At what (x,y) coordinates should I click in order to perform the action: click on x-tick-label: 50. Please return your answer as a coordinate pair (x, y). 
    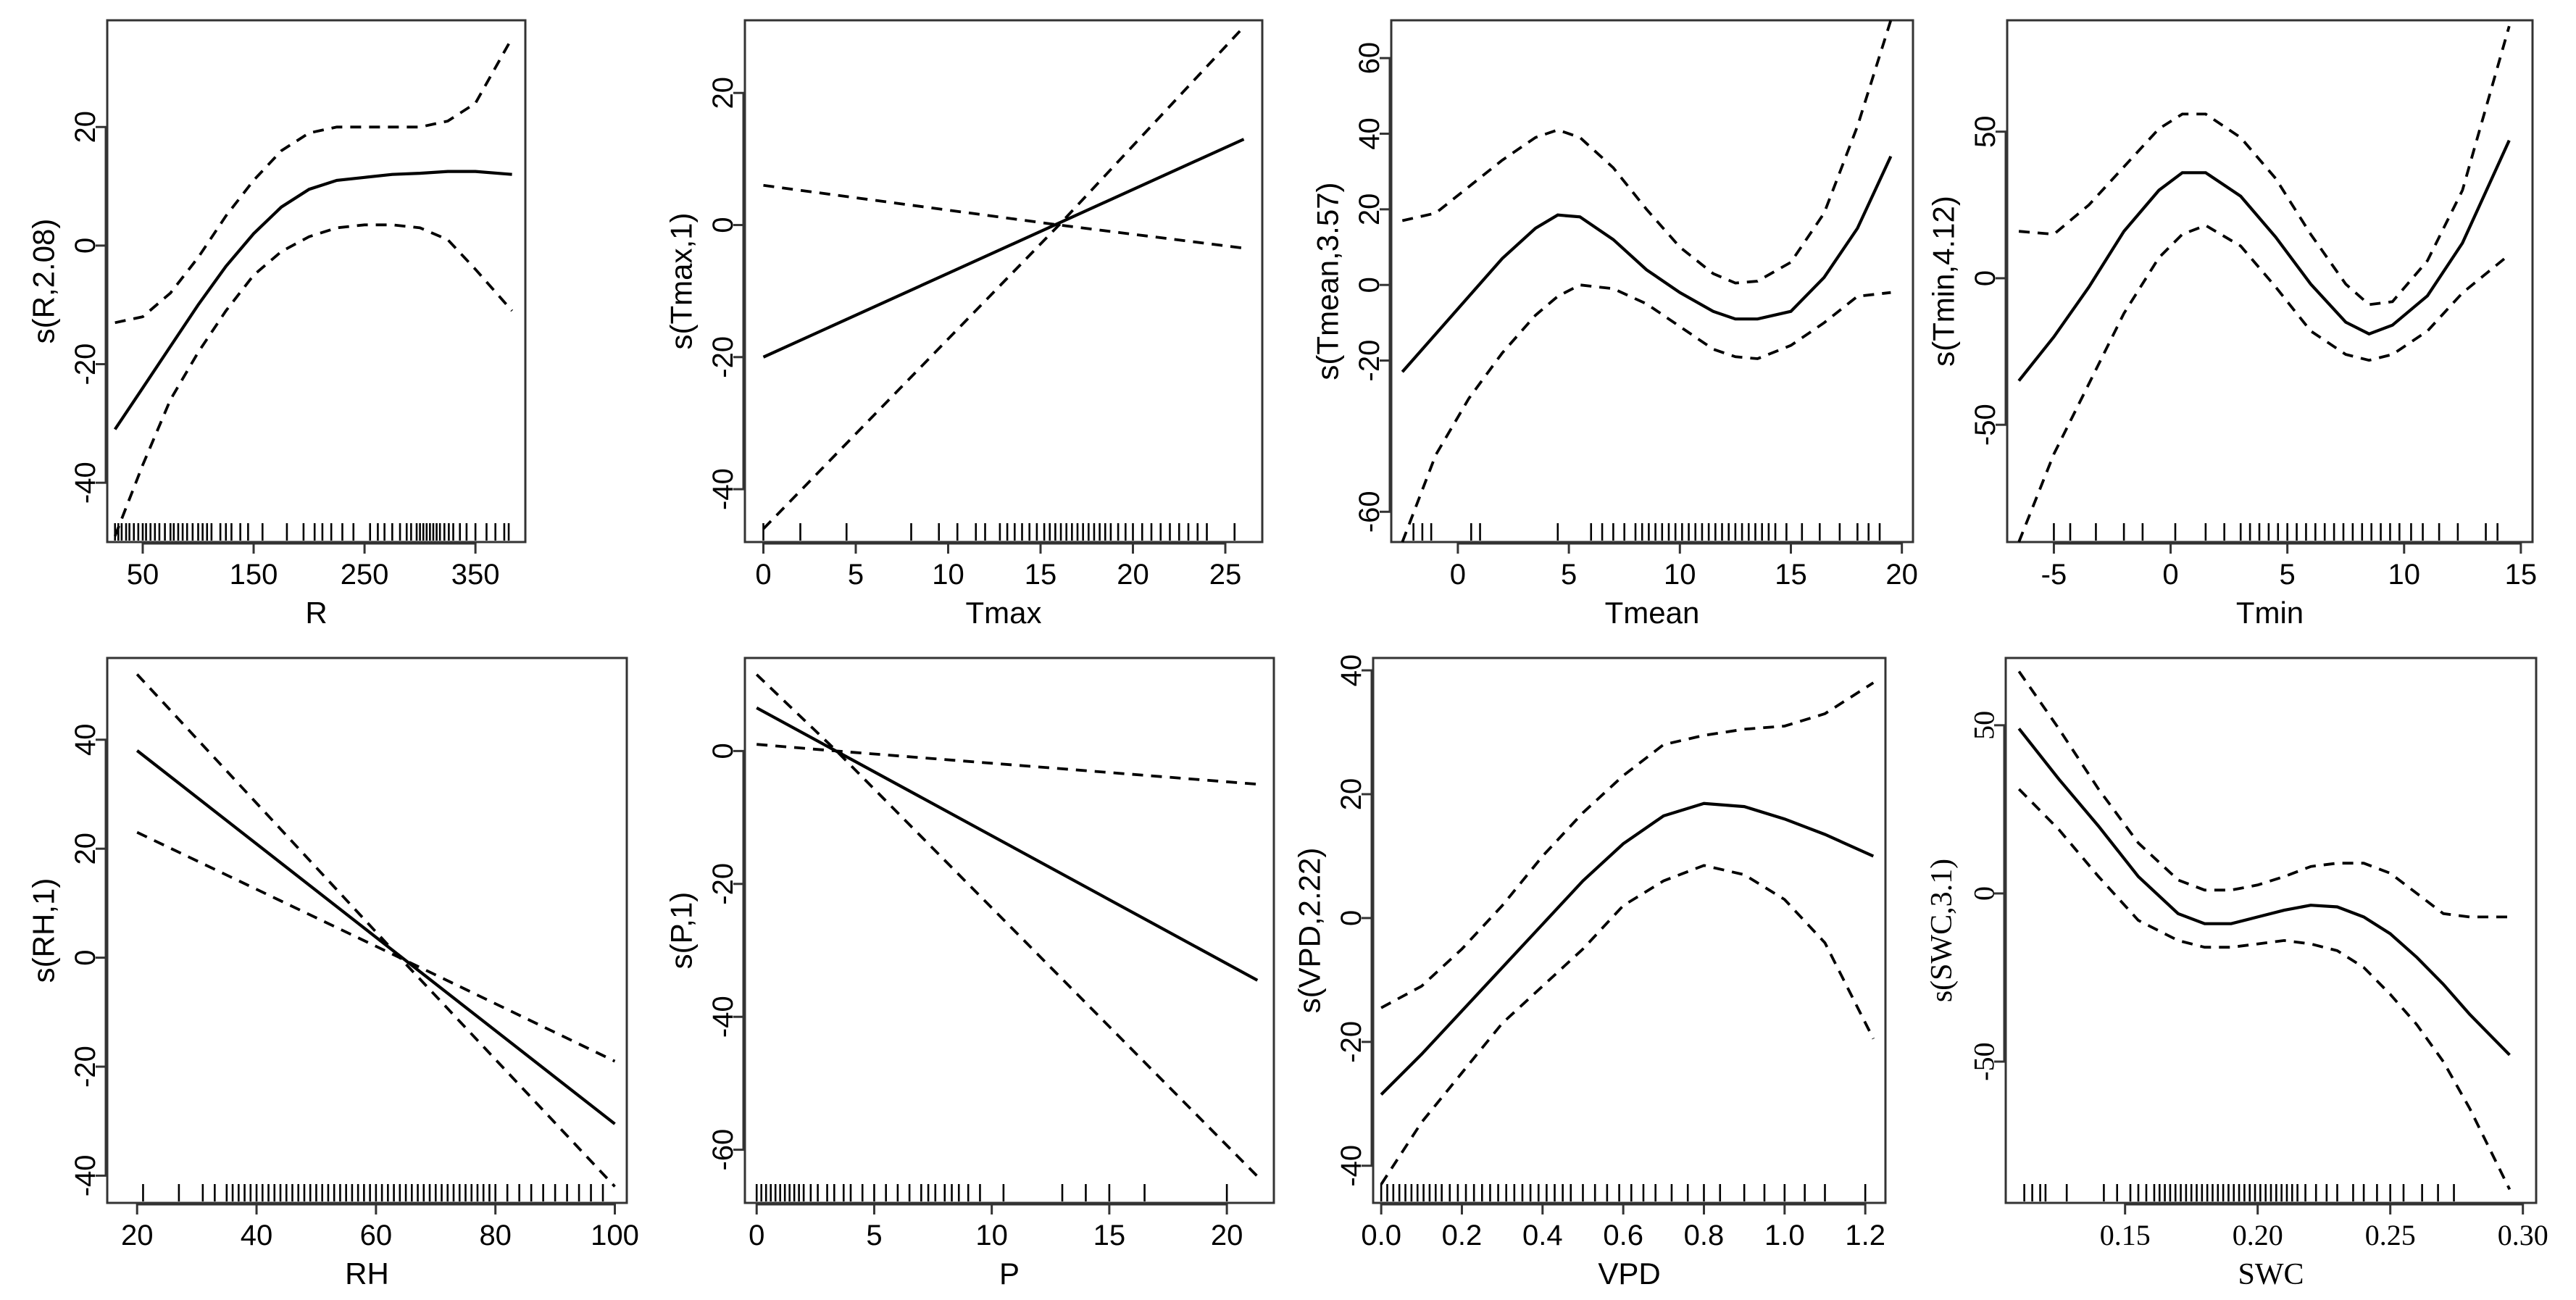
    Looking at the image, I should click on (143, 575).